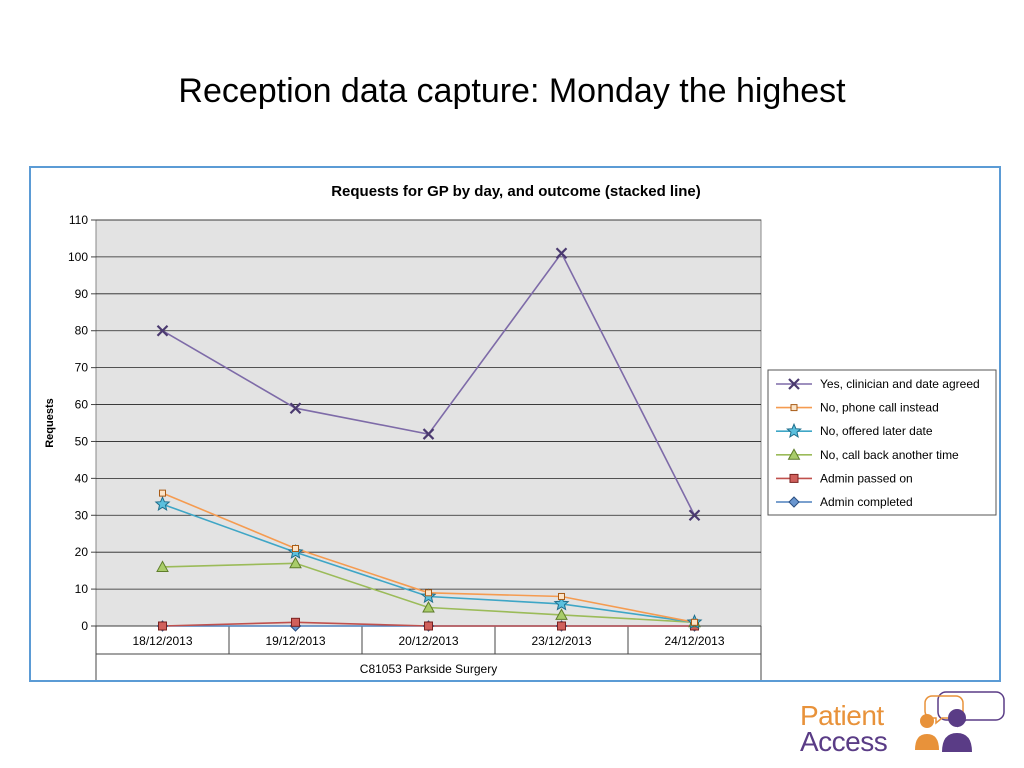  Describe the element at coordinates (78, 220) in the screenshot. I see `y-tick-label: 110` at that location.